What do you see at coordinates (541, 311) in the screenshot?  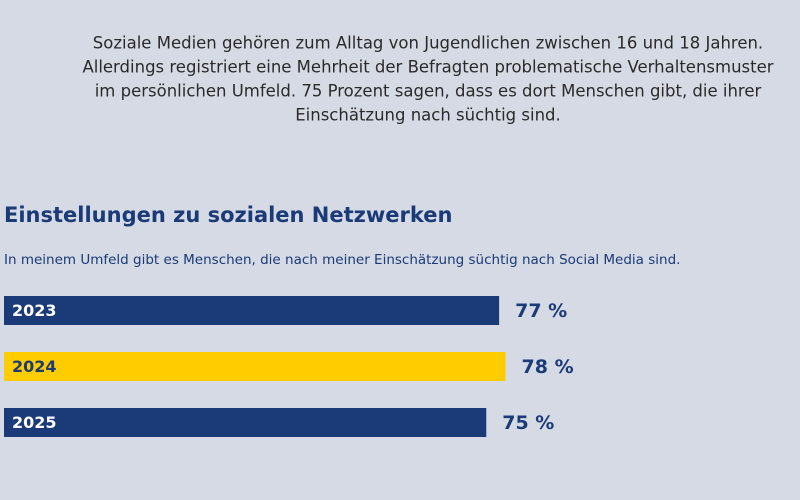 I see `value-label: 77 %` at bounding box center [541, 311].